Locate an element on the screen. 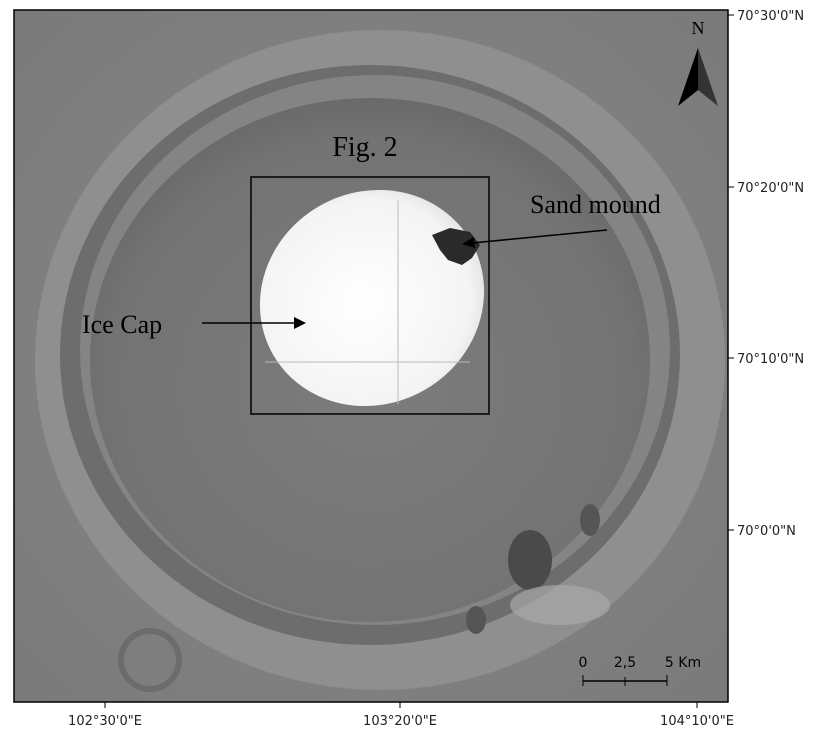  longitude-label: 104°10'0"E is located at coordinates (697, 721).